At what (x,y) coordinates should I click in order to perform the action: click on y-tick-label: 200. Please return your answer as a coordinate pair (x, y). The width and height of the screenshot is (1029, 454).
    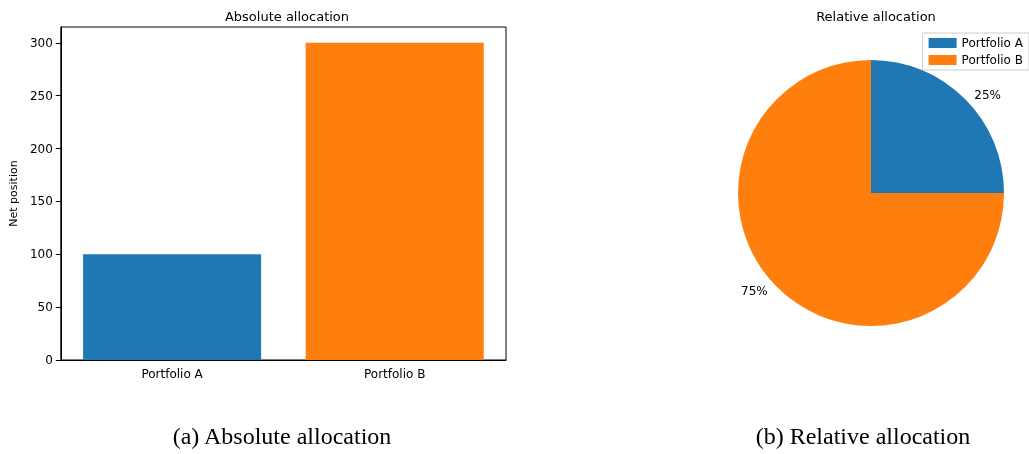
    Looking at the image, I should click on (41, 148).